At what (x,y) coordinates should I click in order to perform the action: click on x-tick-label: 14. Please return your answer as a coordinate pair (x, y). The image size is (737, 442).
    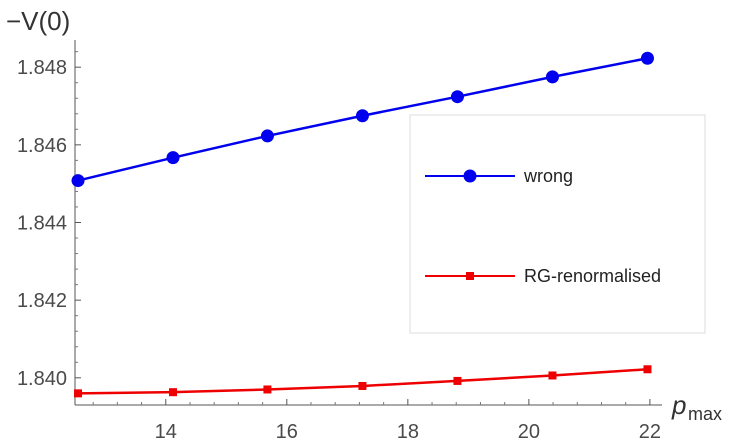
    Looking at the image, I should click on (166, 431).